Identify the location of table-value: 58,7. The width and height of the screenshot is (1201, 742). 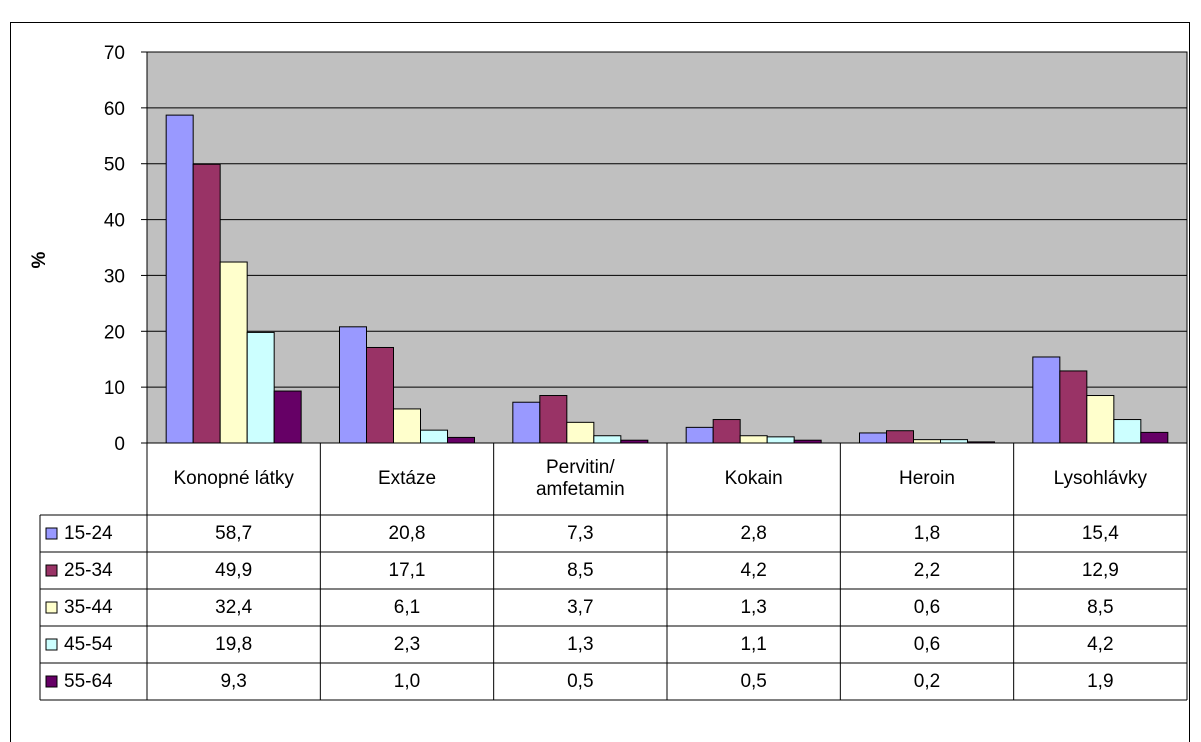
(234, 533).